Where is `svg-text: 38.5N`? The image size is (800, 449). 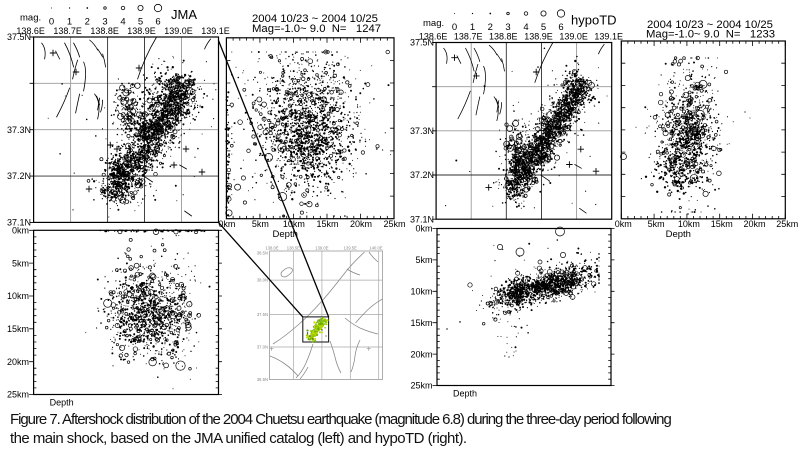
svg-text: 38.5N is located at coordinates (262, 253).